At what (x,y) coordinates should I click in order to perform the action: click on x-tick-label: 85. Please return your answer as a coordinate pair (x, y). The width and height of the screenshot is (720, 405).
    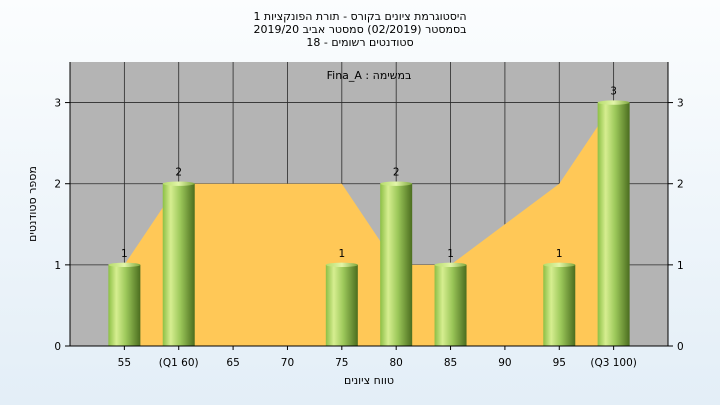
    Looking at the image, I should click on (450, 363).